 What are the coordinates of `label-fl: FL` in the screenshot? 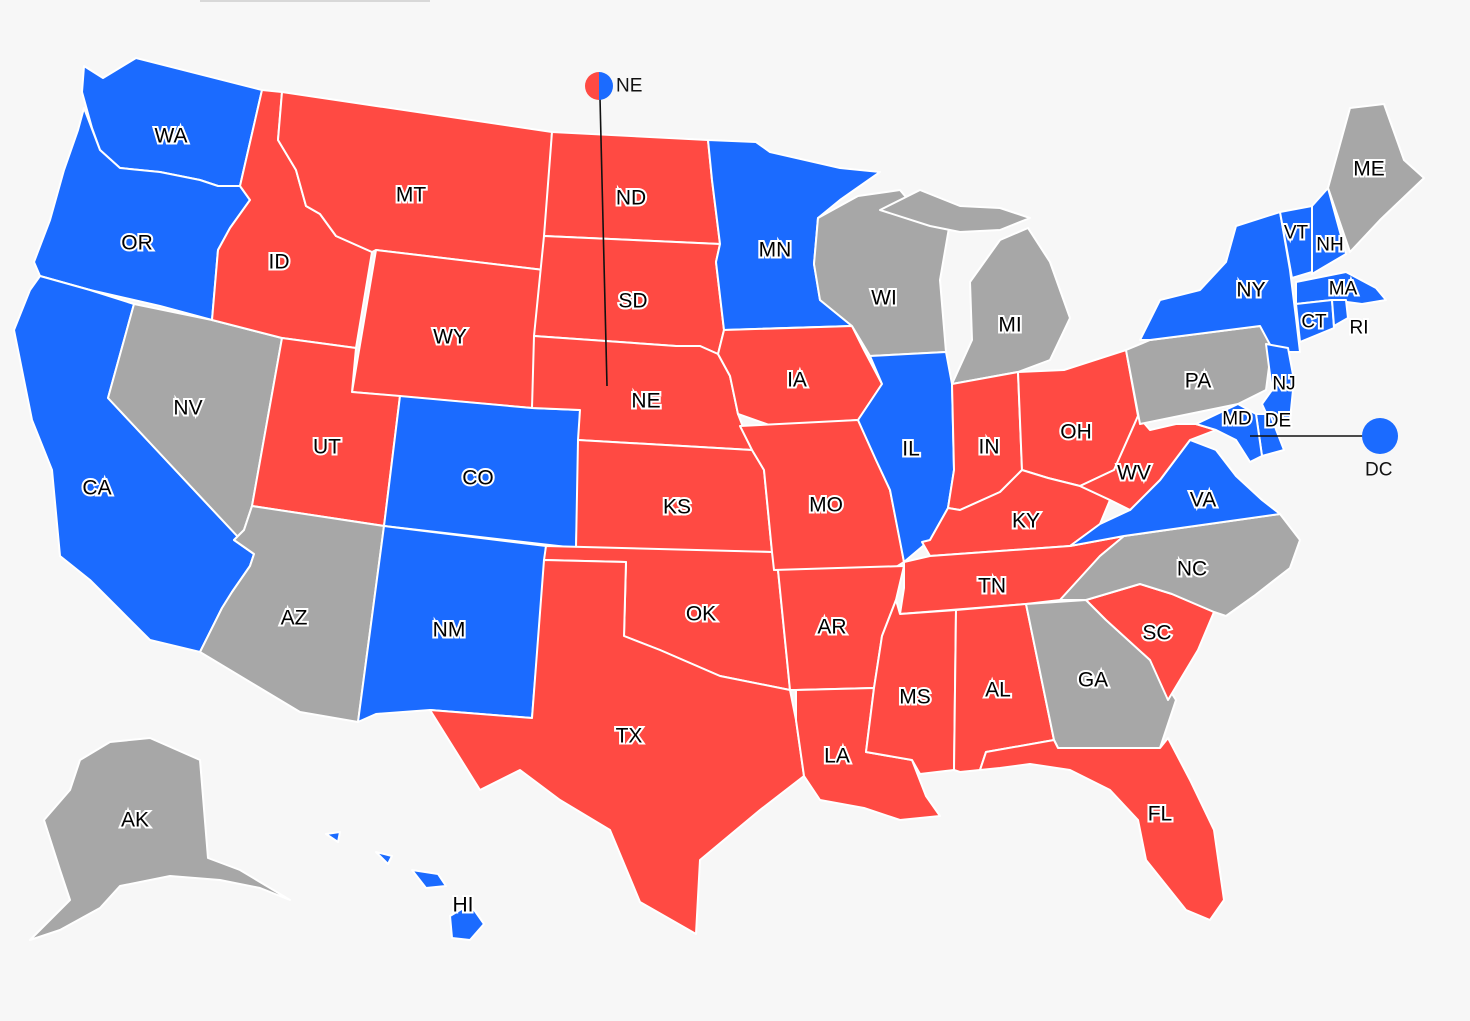 It's located at (1160, 814).